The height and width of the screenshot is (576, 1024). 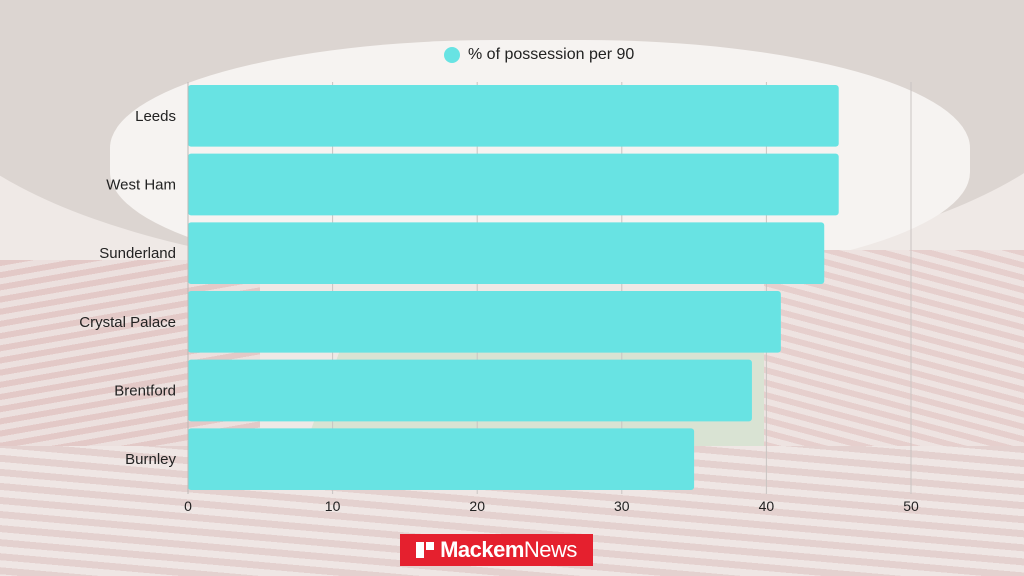 I want to click on category-label: Crystal Palace, so click(x=127, y=322).